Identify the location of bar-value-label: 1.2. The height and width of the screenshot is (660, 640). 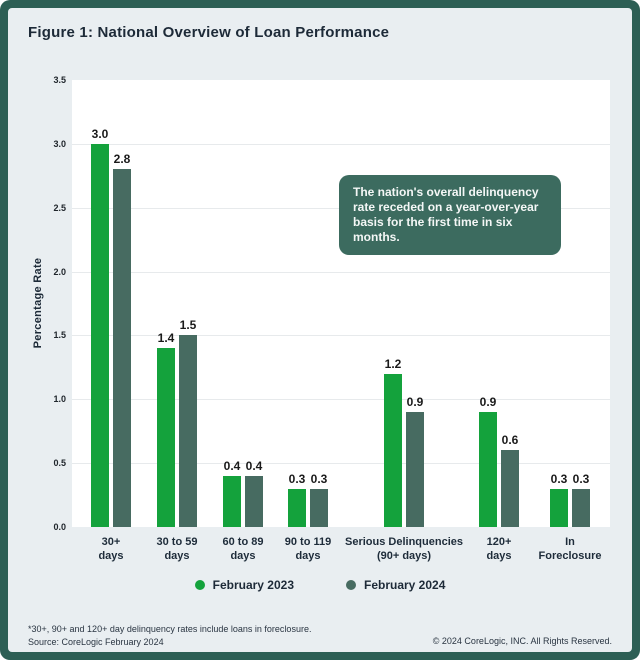
(393, 364).